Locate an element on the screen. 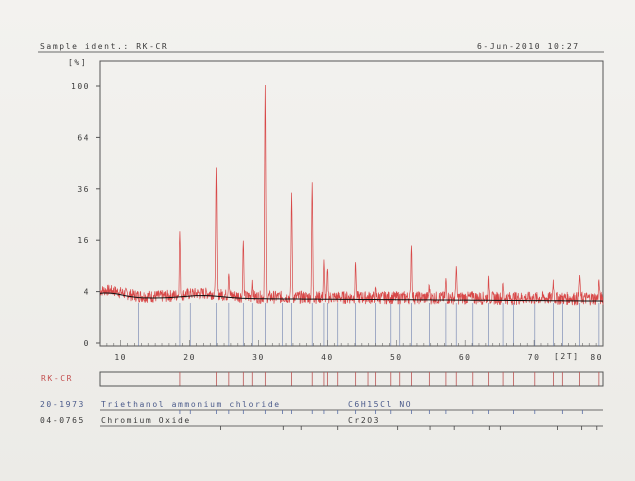 The image size is (635, 481). x-axis-unit-label: [2T] is located at coordinates (567, 356).